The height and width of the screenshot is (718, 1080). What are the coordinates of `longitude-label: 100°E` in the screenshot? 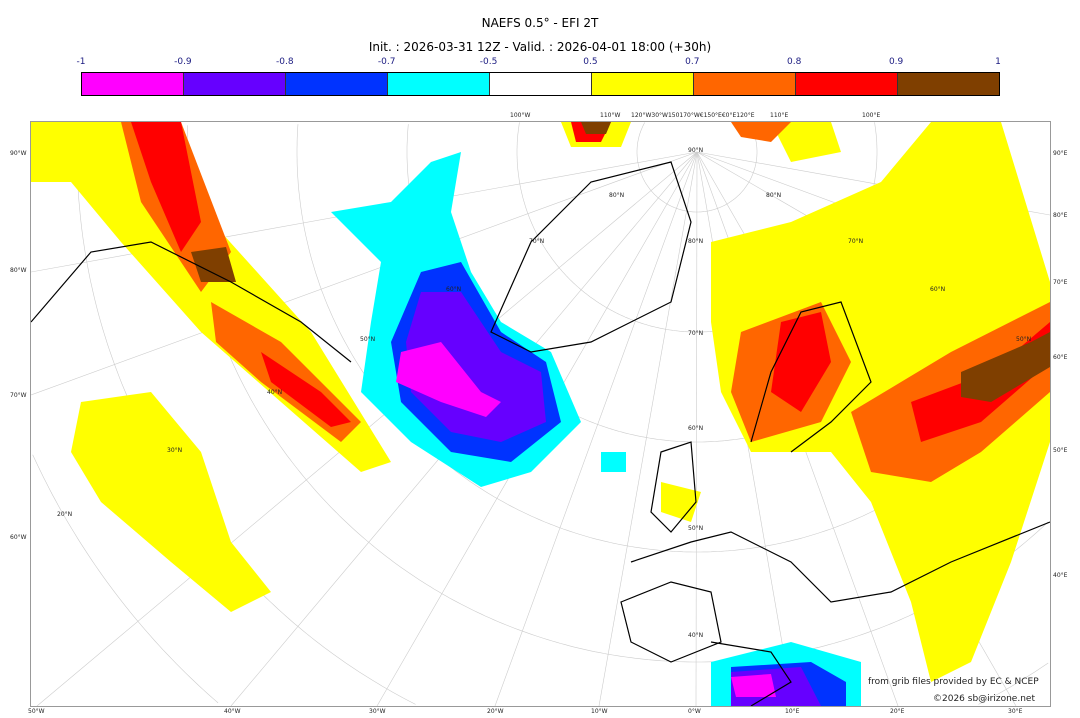 It's located at (871, 115).